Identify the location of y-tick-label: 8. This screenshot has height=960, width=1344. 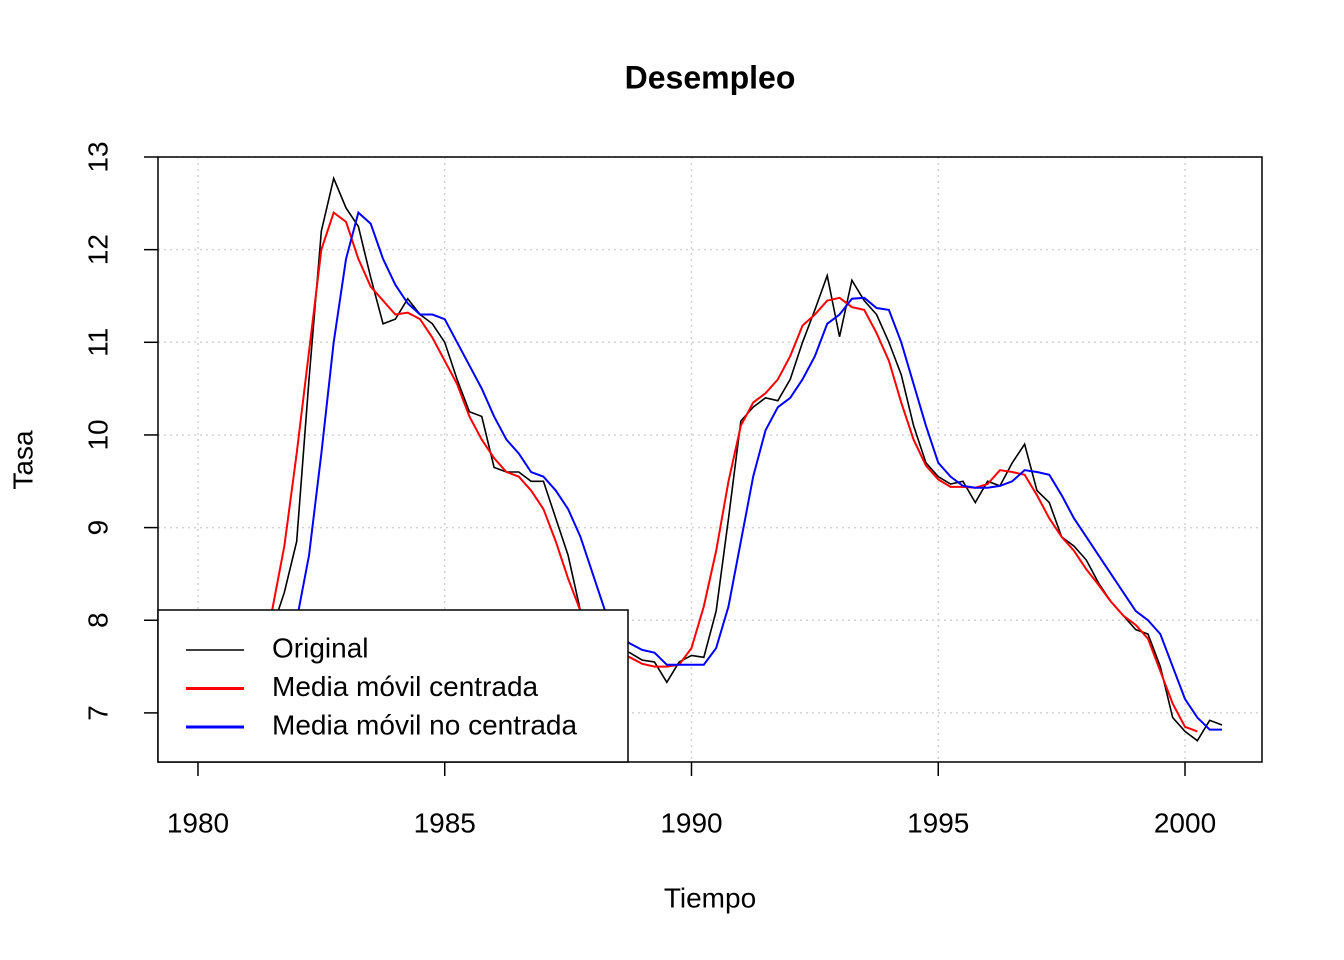
(97, 620).